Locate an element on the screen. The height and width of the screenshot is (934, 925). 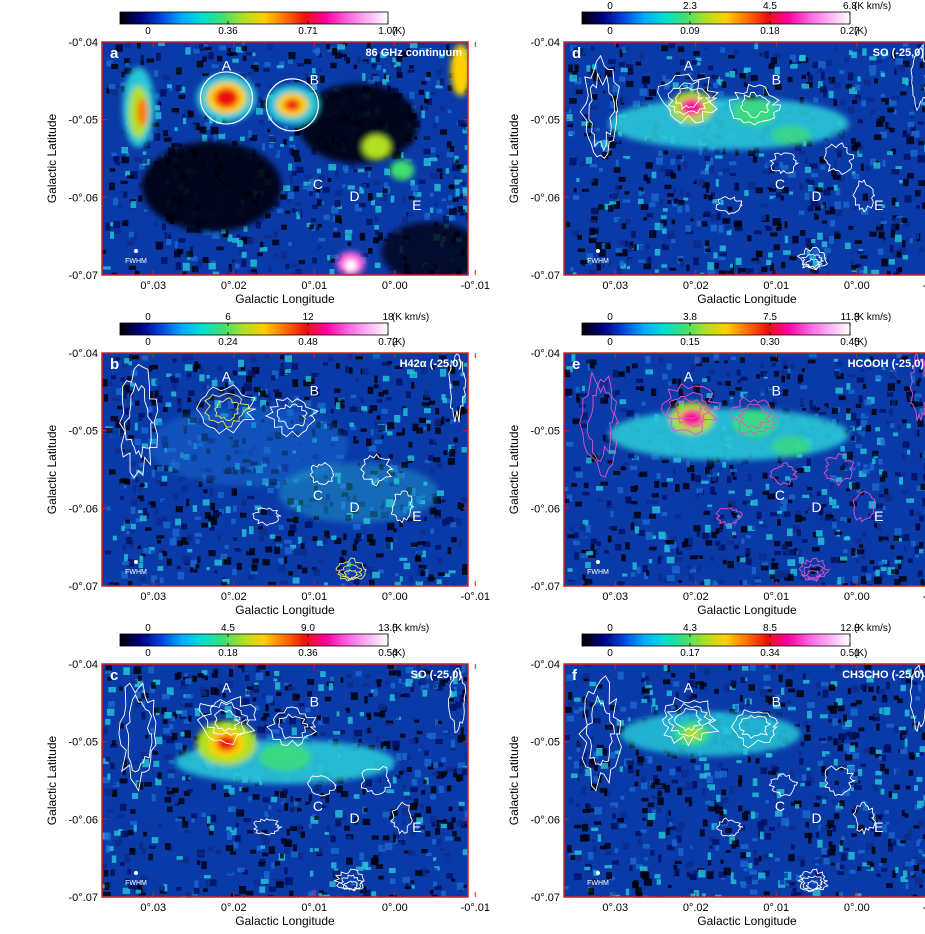
colorbar-bottom-tick: 1.07 is located at coordinates (388, 31).